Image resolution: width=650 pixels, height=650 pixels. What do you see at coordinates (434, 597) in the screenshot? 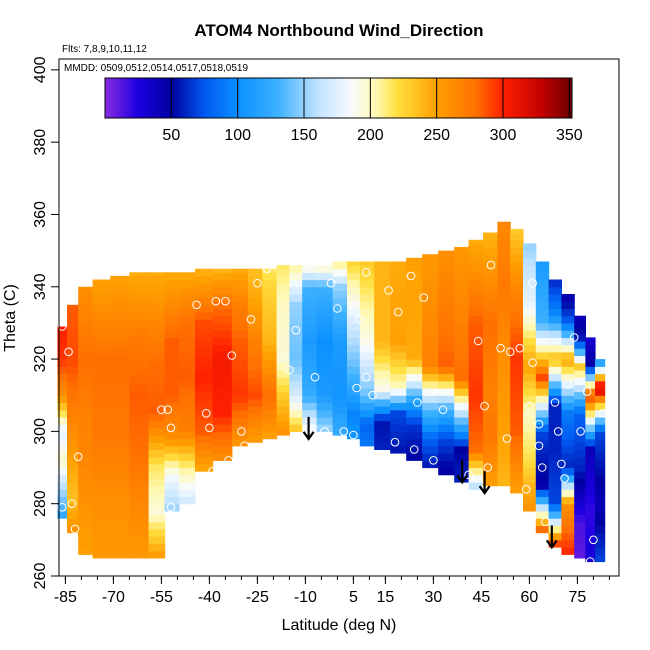
I see `x-tick-label: 30` at bounding box center [434, 597].